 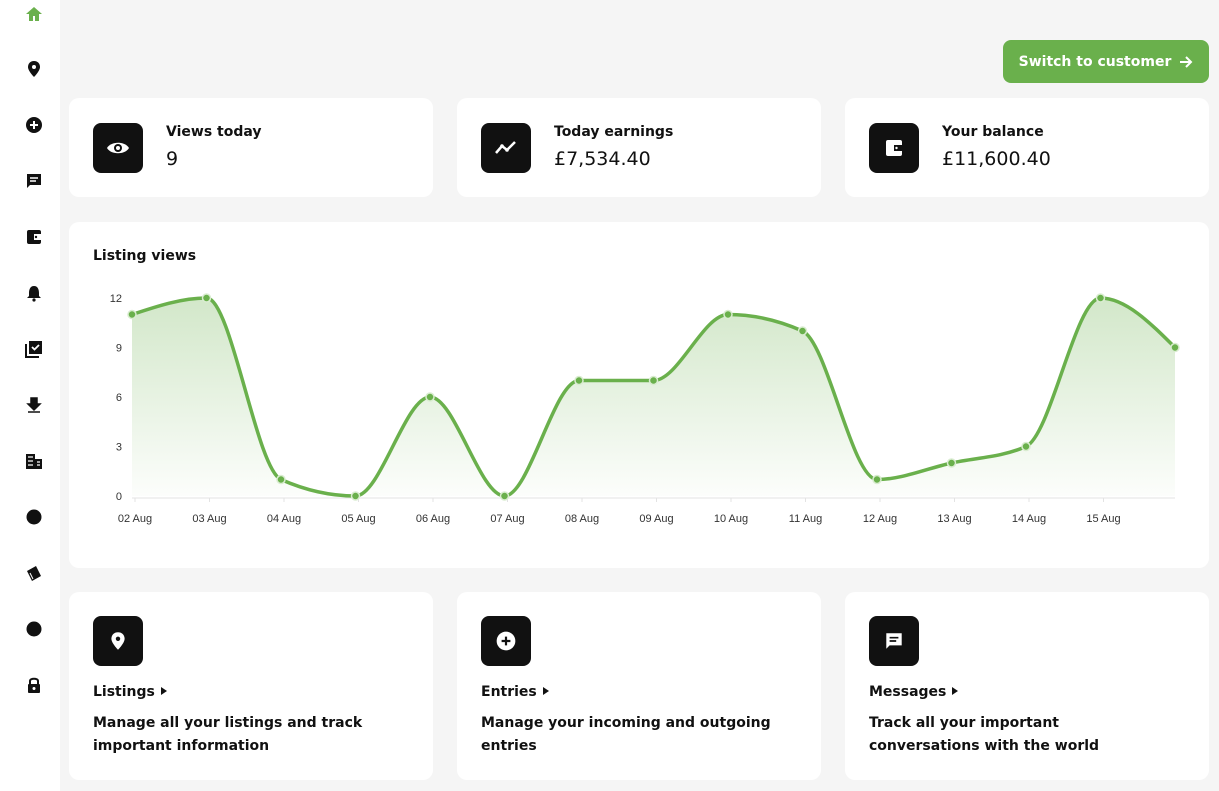 I want to click on alarm-icon, so click(x=34, y=293).